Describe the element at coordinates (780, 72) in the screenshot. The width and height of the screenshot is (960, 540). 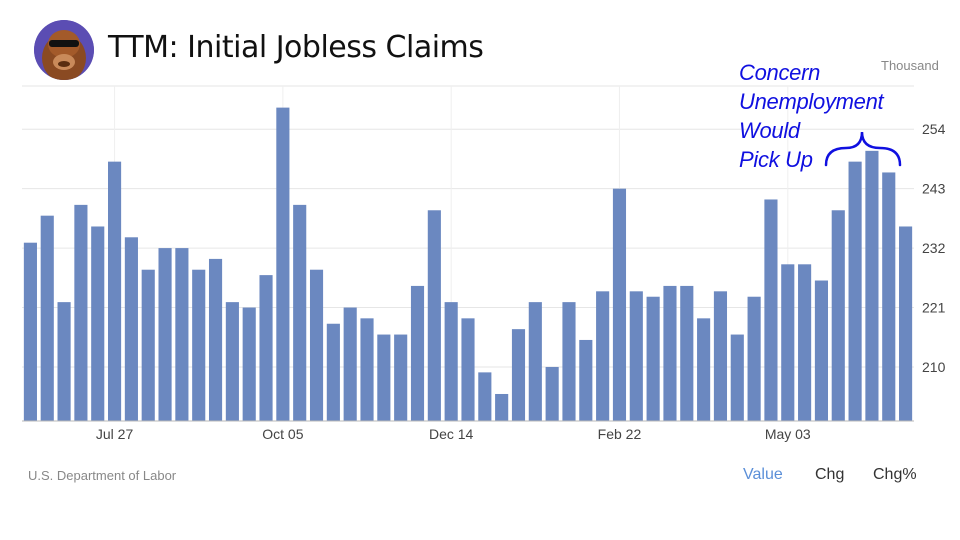
I see `annotation-line: Concern` at that location.